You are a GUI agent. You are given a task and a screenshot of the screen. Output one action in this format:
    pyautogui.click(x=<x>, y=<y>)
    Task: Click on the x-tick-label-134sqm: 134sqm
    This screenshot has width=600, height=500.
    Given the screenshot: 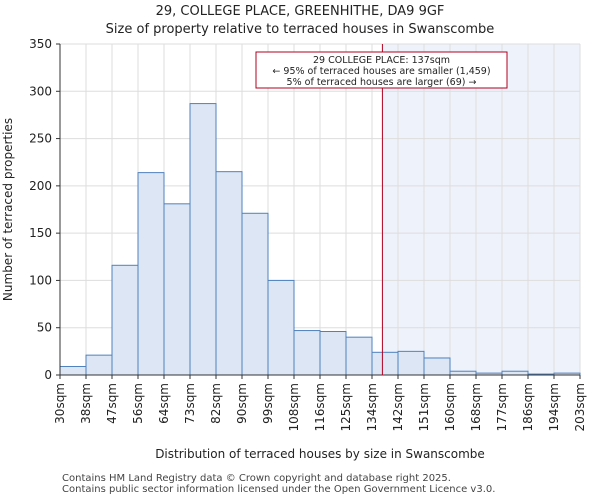 What is the action you would take?
    pyautogui.click(x=372, y=407)
    